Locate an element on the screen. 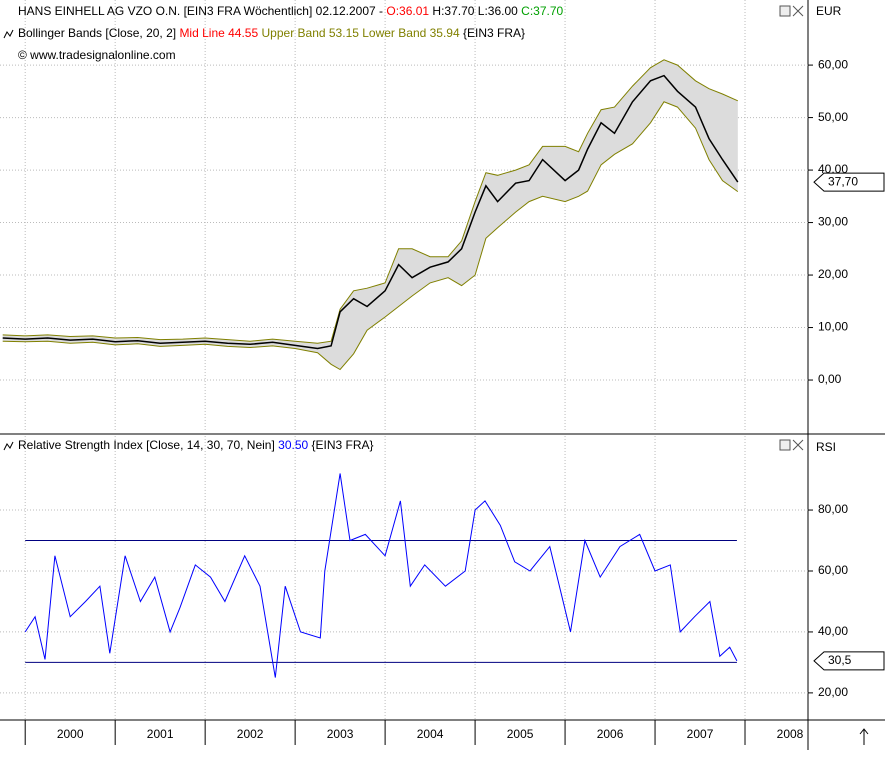 This screenshot has width=885, height=767. axis-label: RSI is located at coordinates (826, 447).